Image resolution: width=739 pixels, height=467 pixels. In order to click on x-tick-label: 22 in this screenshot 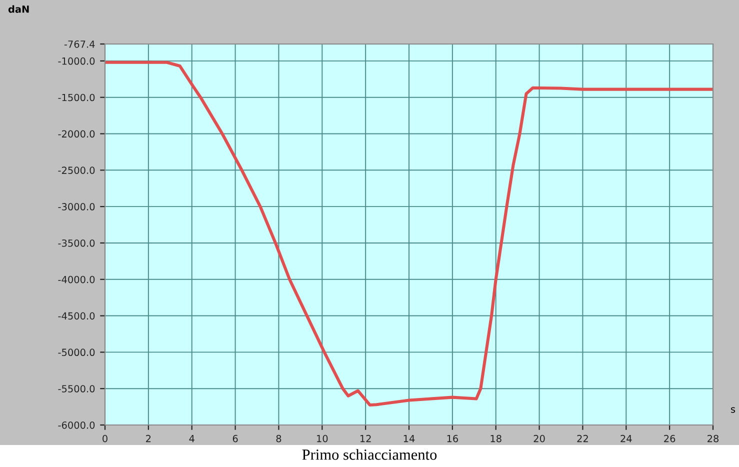, I will do `click(582, 438)`.